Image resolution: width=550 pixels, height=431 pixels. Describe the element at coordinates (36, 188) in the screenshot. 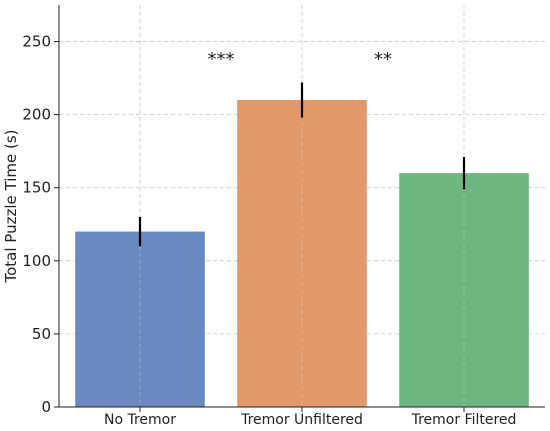

I see `y-tick-label: 150` at that location.